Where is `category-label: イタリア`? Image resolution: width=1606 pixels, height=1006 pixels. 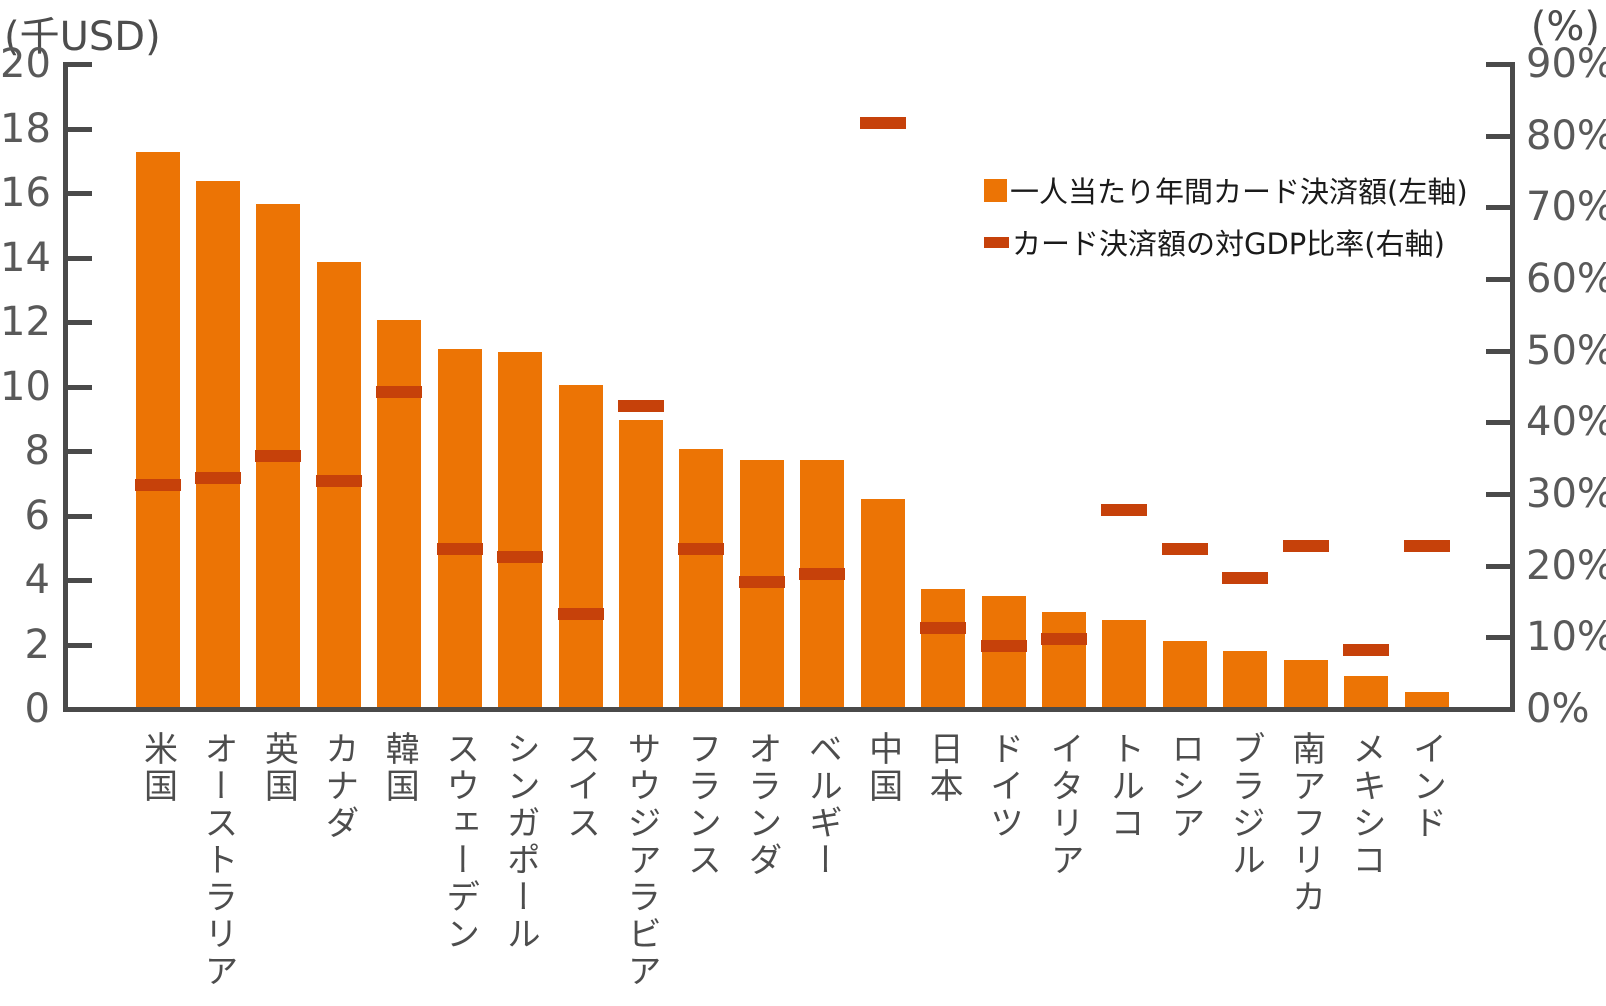 category-label: イタリア is located at coordinates (1063, 805).